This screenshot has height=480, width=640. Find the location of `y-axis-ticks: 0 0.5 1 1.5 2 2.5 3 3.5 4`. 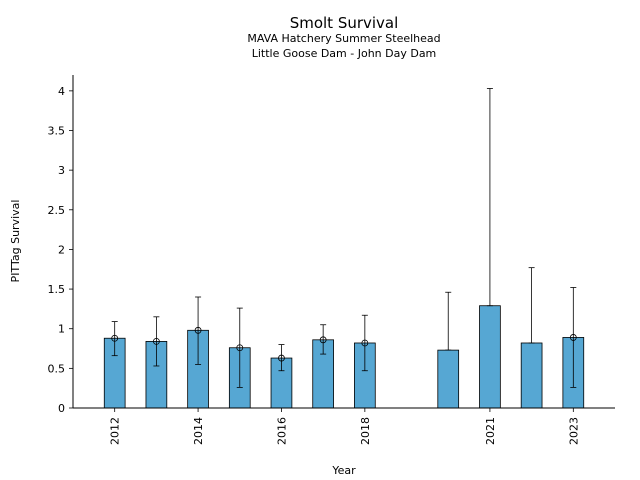

y-axis-ticks: 0 0.5 1 1.5 2 2.5 3 3.5 4 is located at coordinates (60, 250).